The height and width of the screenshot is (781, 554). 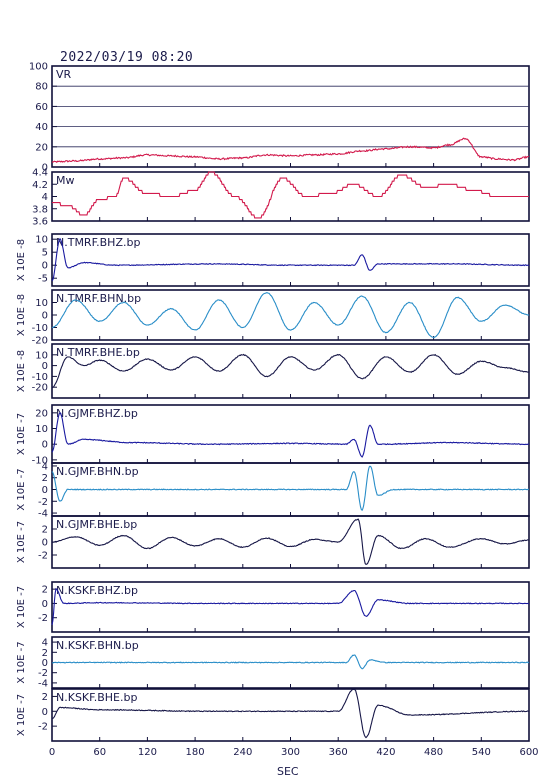 What do you see at coordinates (40, 173) in the screenshot?
I see `y-tick-label: 4.4` at bounding box center [40, 173].